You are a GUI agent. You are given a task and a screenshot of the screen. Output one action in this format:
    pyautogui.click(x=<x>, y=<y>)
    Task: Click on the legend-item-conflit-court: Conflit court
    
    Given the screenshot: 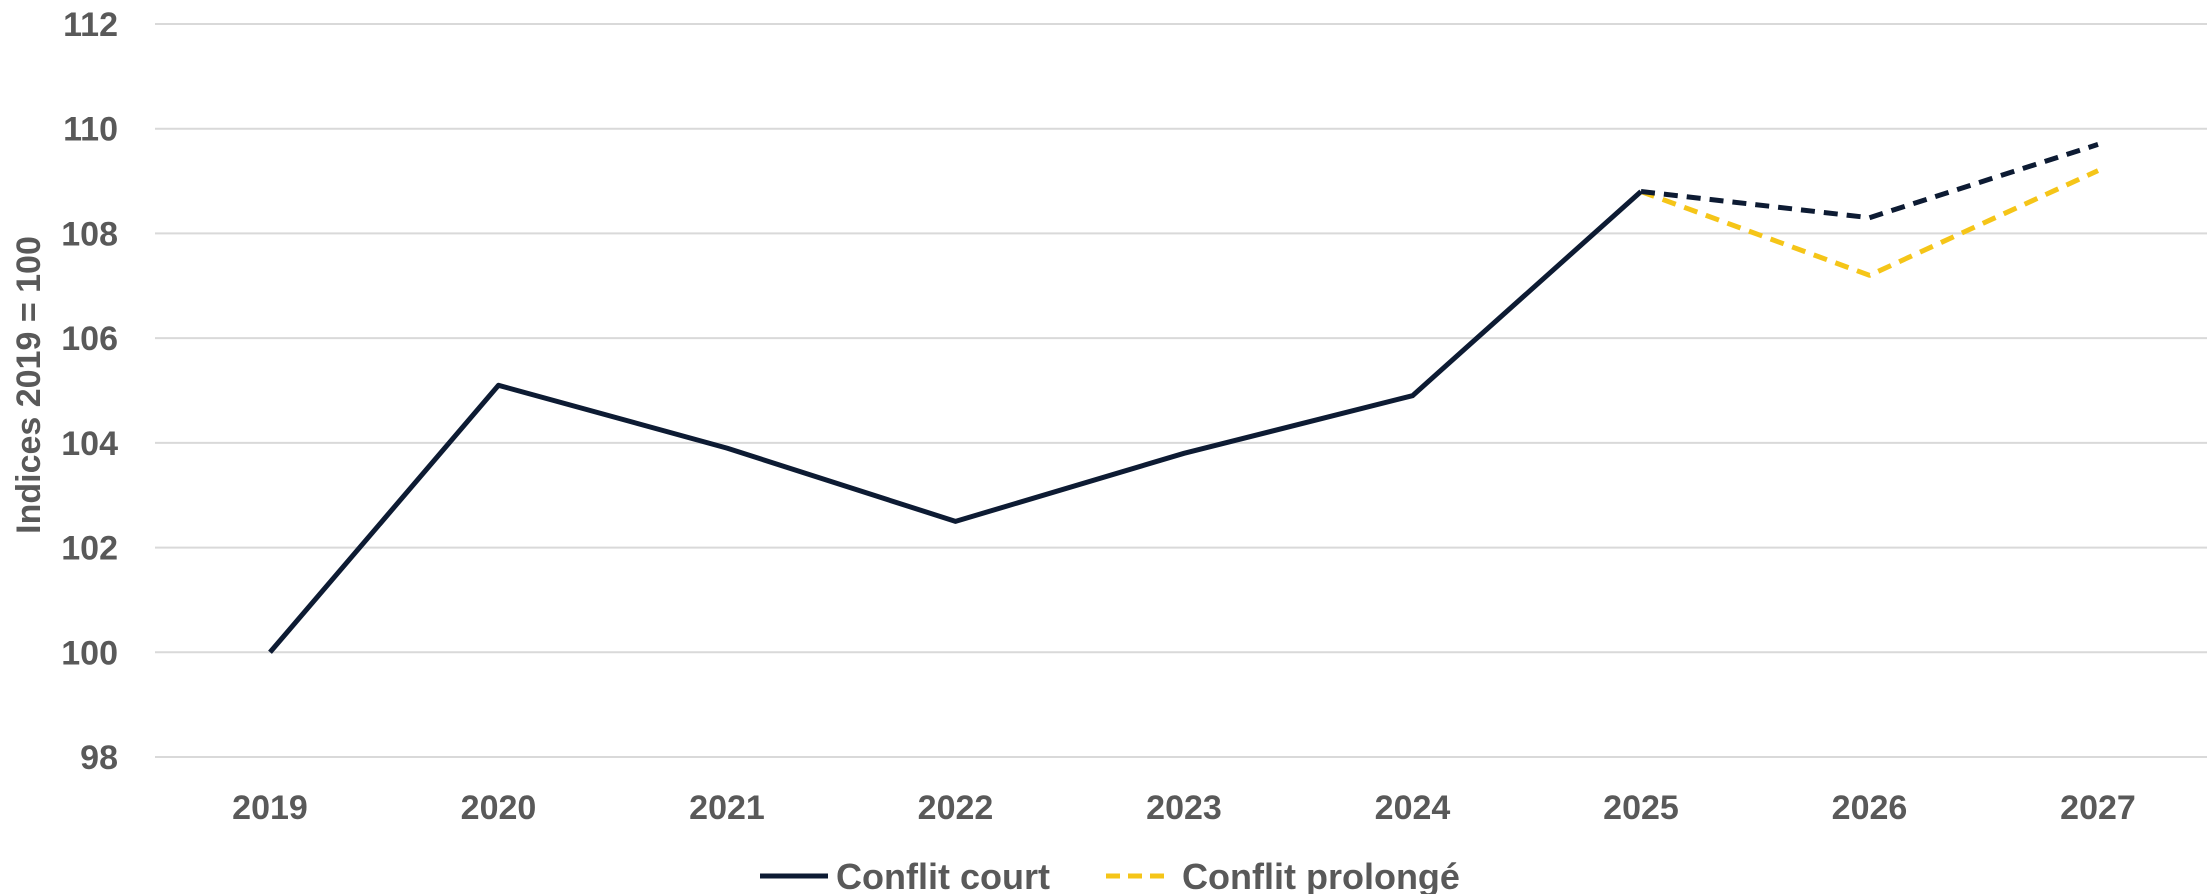 What is the action you would take?
    pyautogui.click(x=905, y=875)
    